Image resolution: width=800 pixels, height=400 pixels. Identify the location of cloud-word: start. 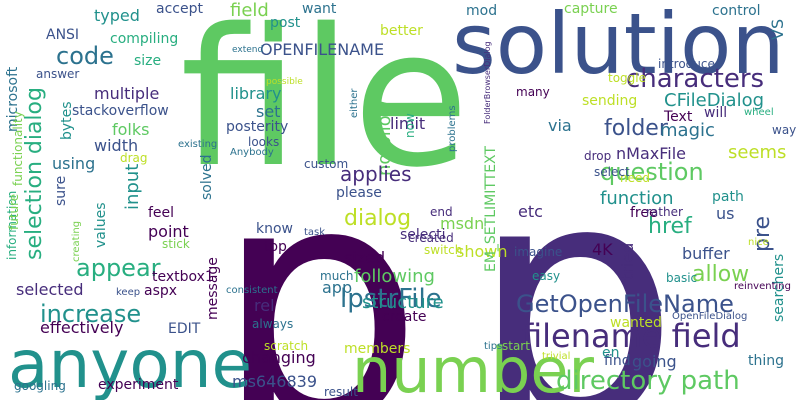
(516, 346).